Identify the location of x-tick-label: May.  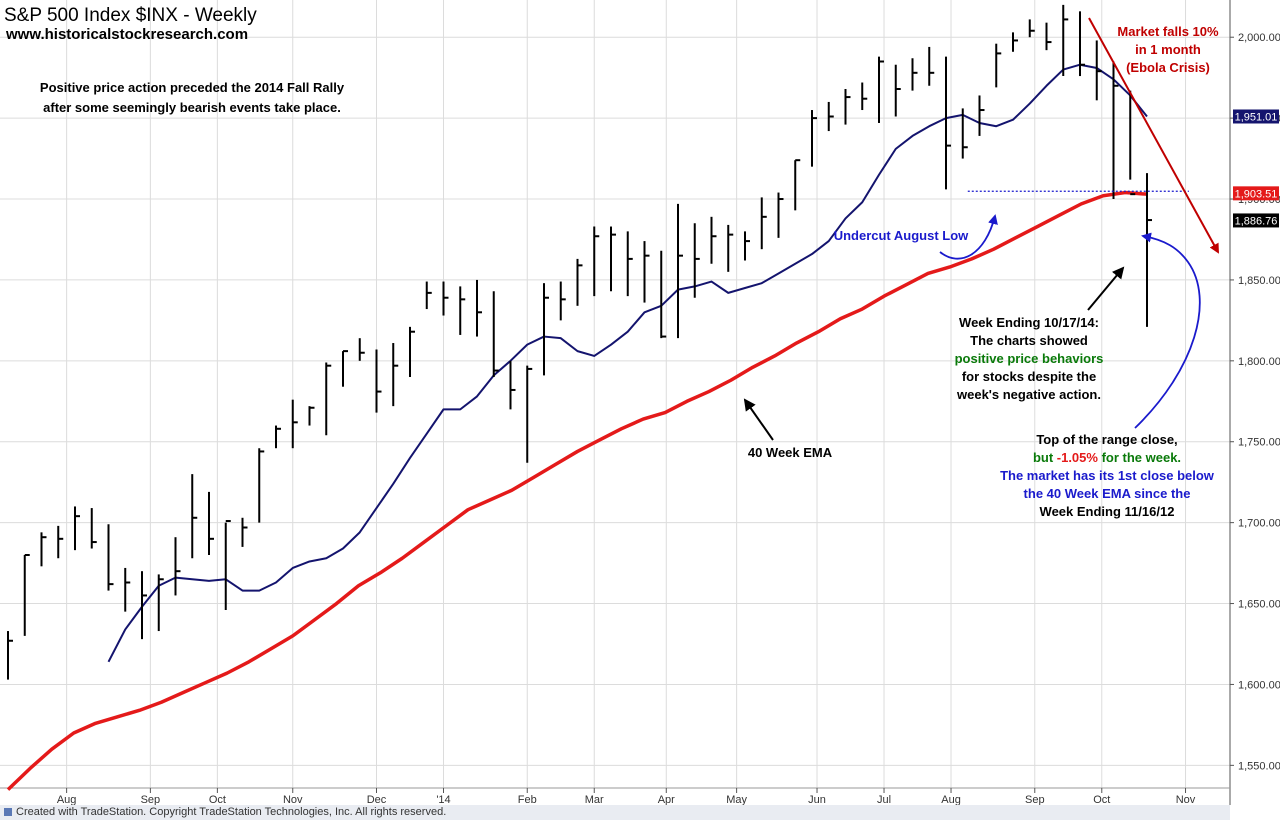
(736, 800).